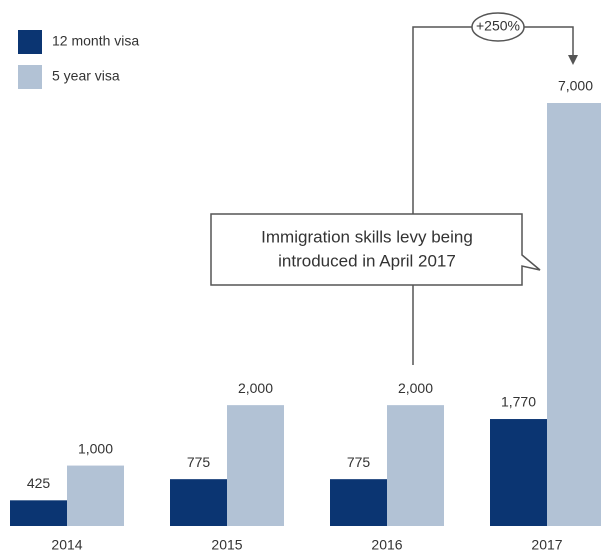  I want to click on x-tick-label: 2014, so click(66, 545).